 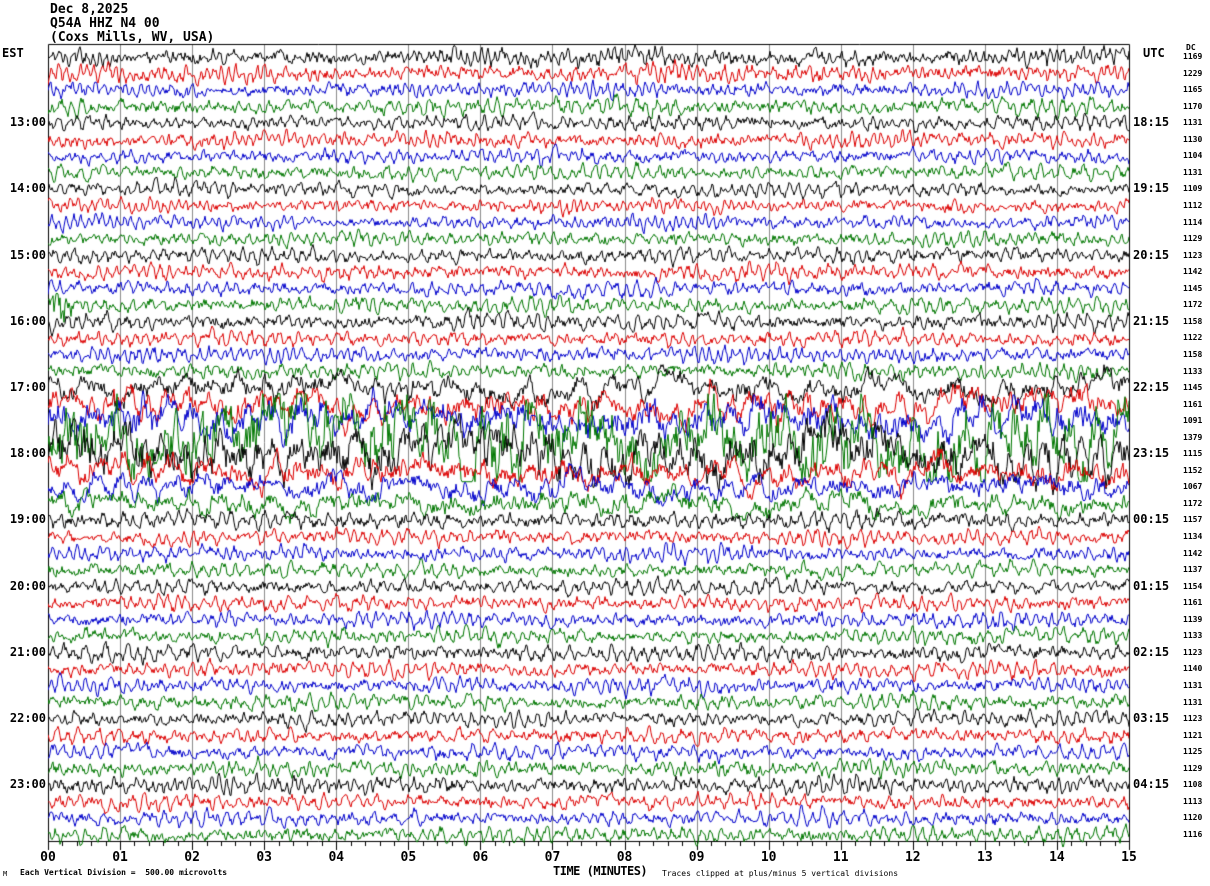 I want to click on utc-hour-label: 20:15, so click(x=1151, y=254).